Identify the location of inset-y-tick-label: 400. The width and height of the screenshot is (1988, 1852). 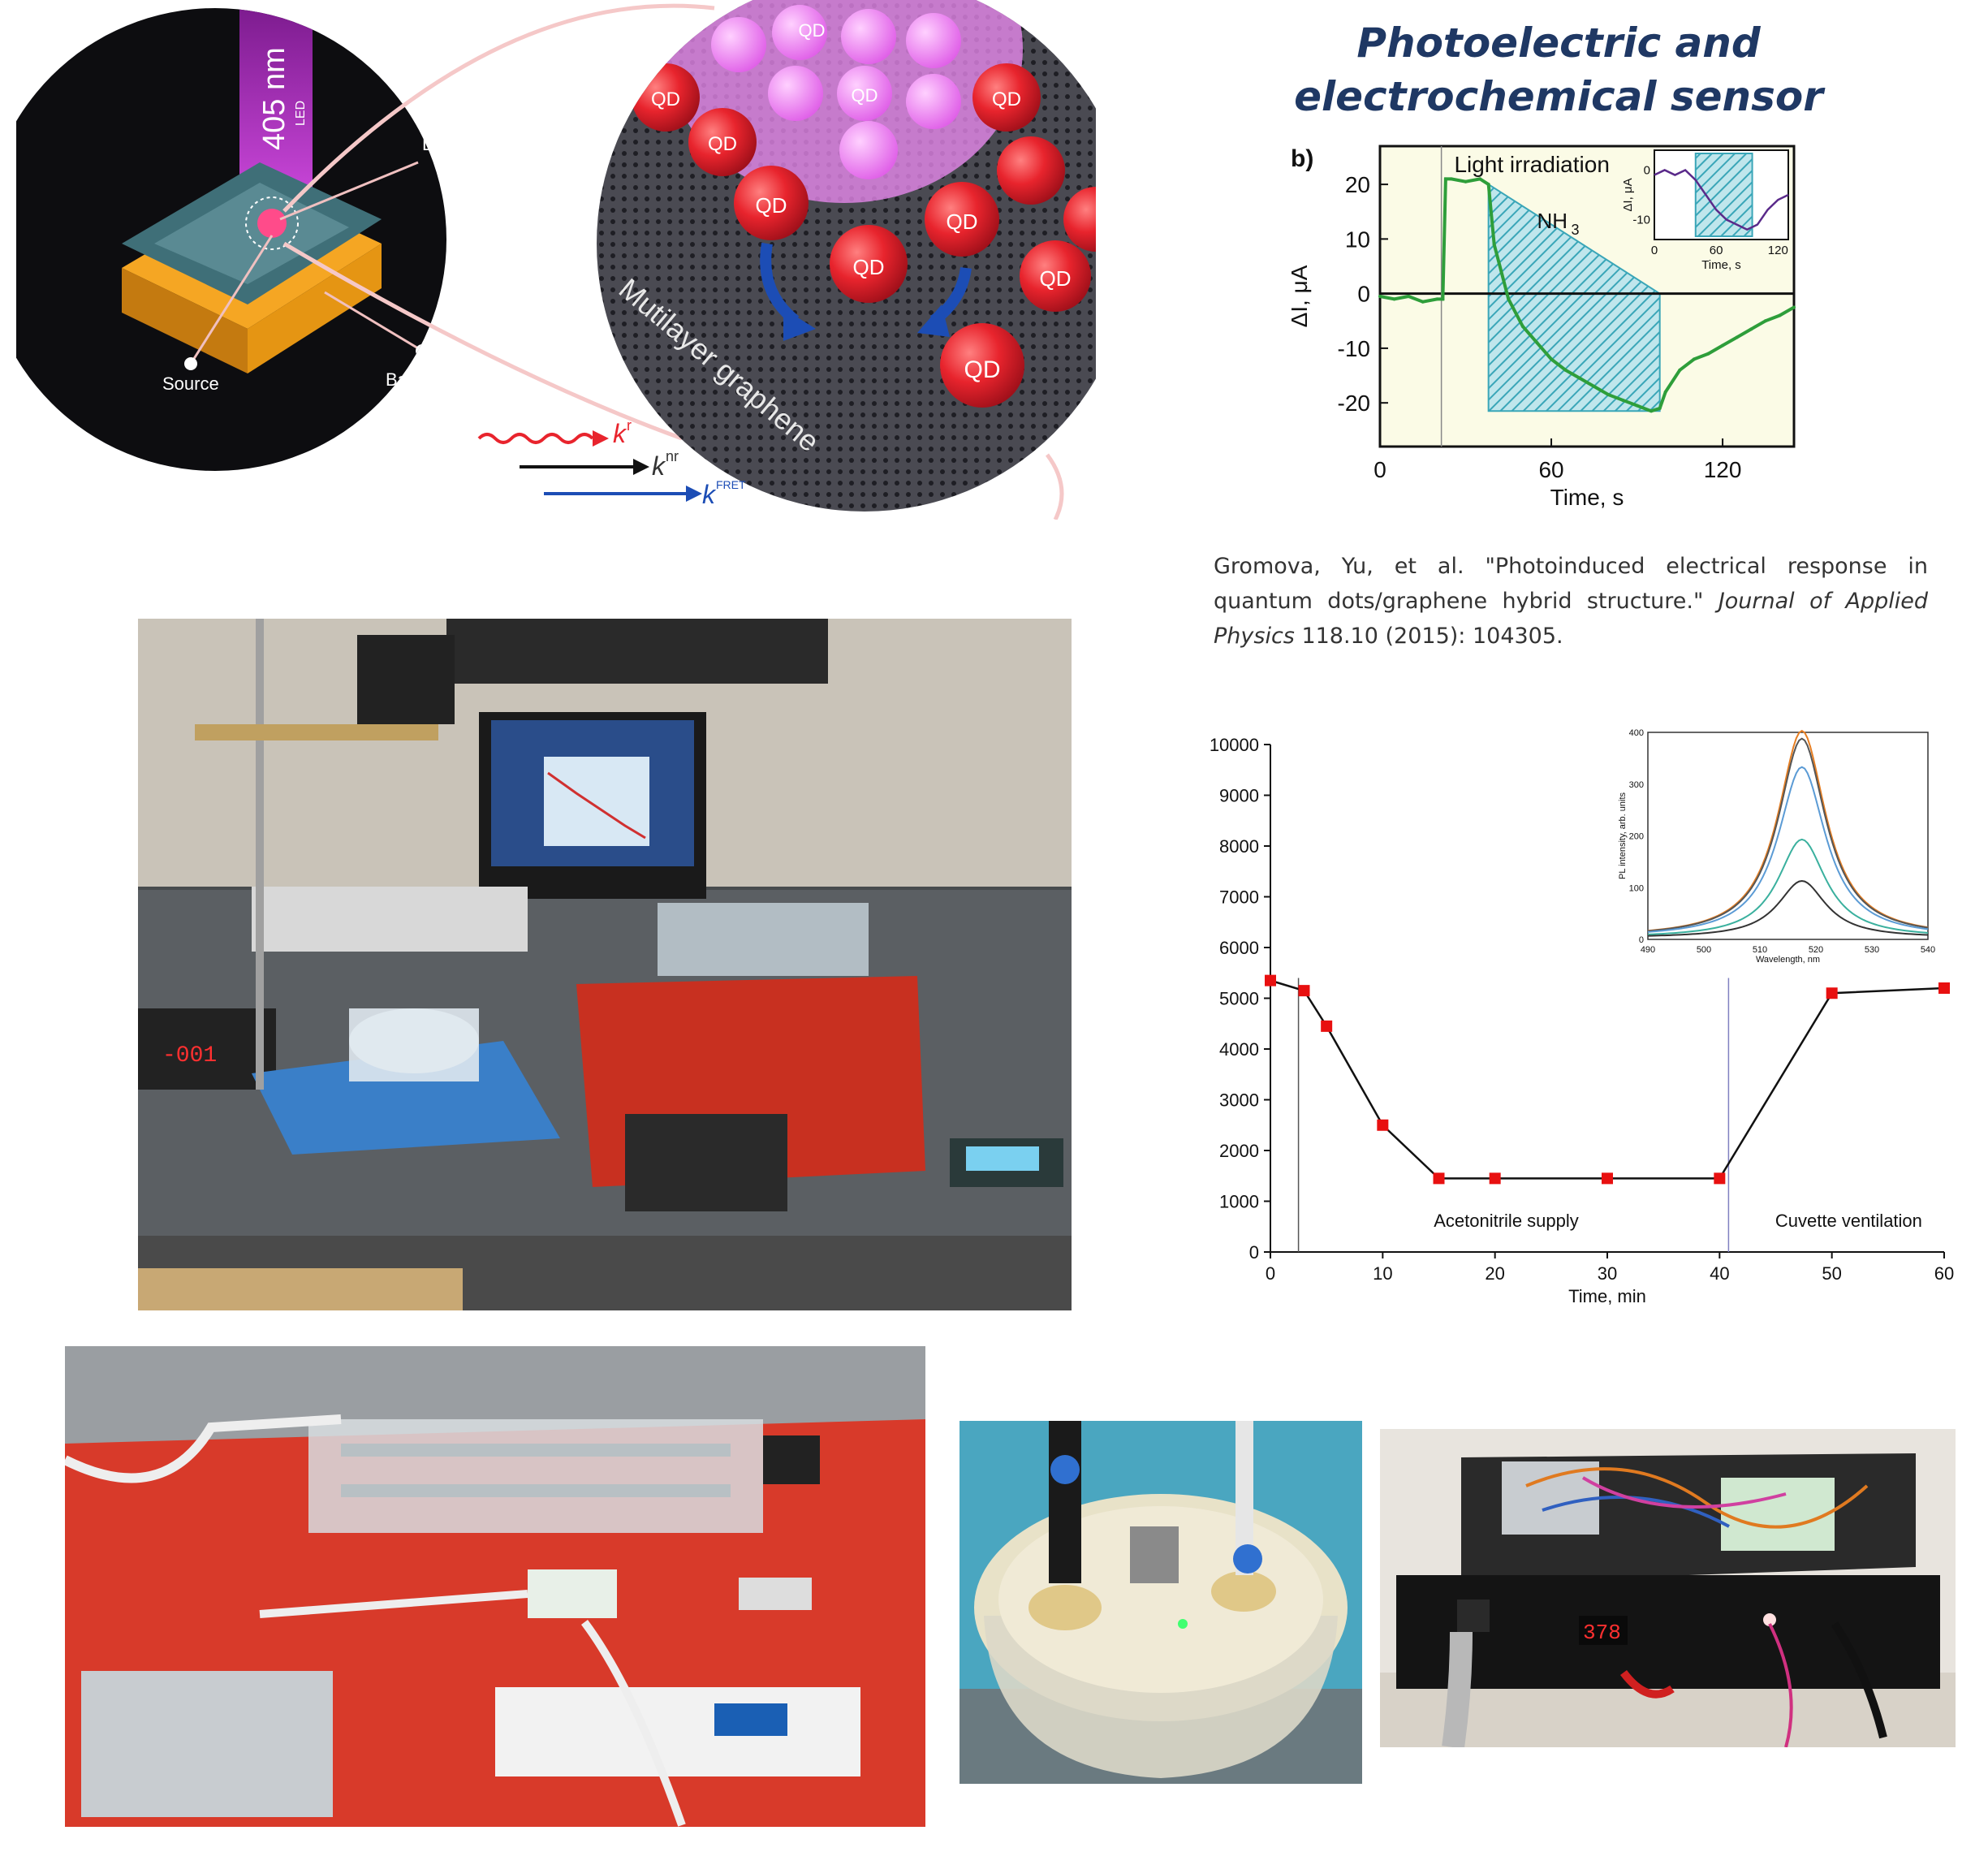
(1636, 733).